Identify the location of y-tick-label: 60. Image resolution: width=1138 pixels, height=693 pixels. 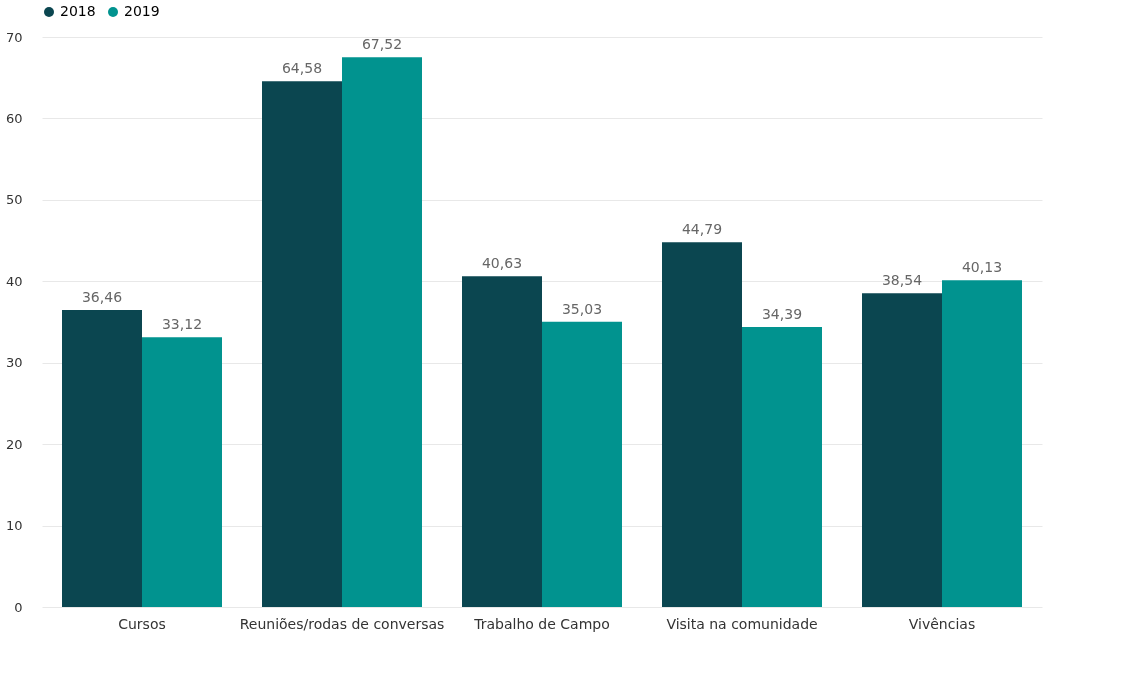
(14, 118).